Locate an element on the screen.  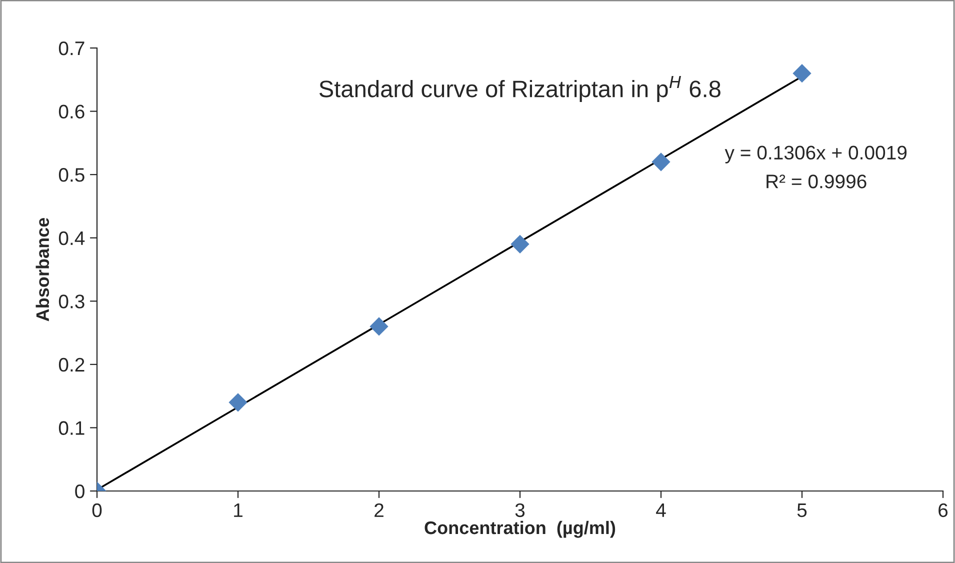
y-tick-label: 0.6 is located at coordinates (71, 111).